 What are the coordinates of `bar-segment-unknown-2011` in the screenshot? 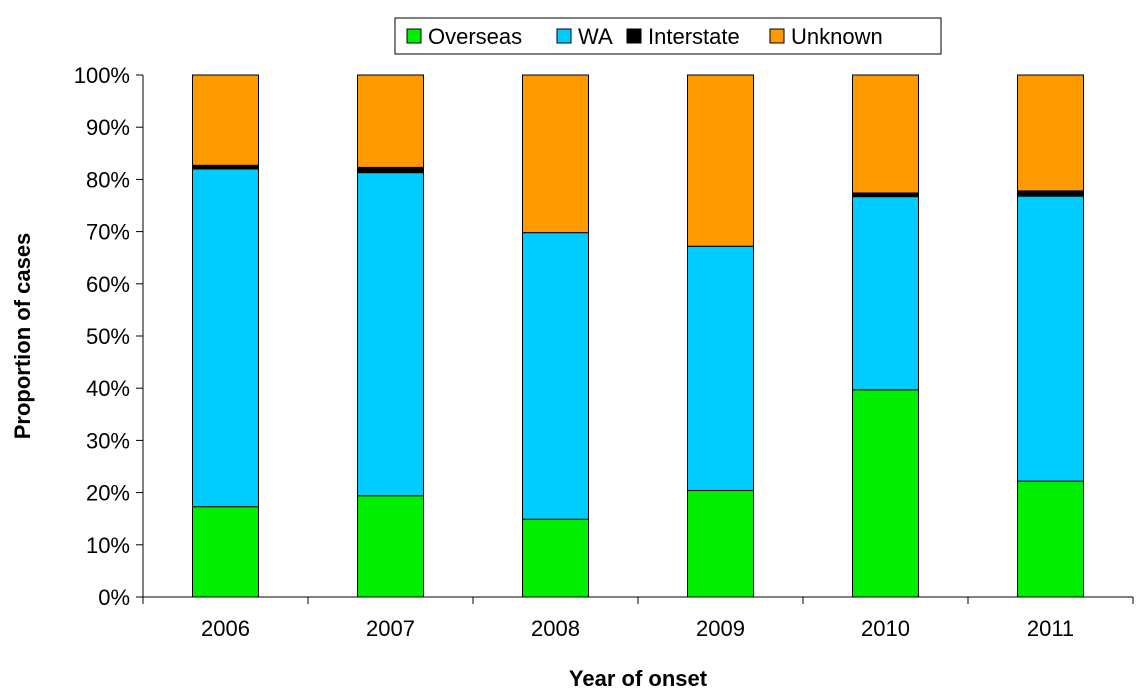 It's located at (1050, 133).